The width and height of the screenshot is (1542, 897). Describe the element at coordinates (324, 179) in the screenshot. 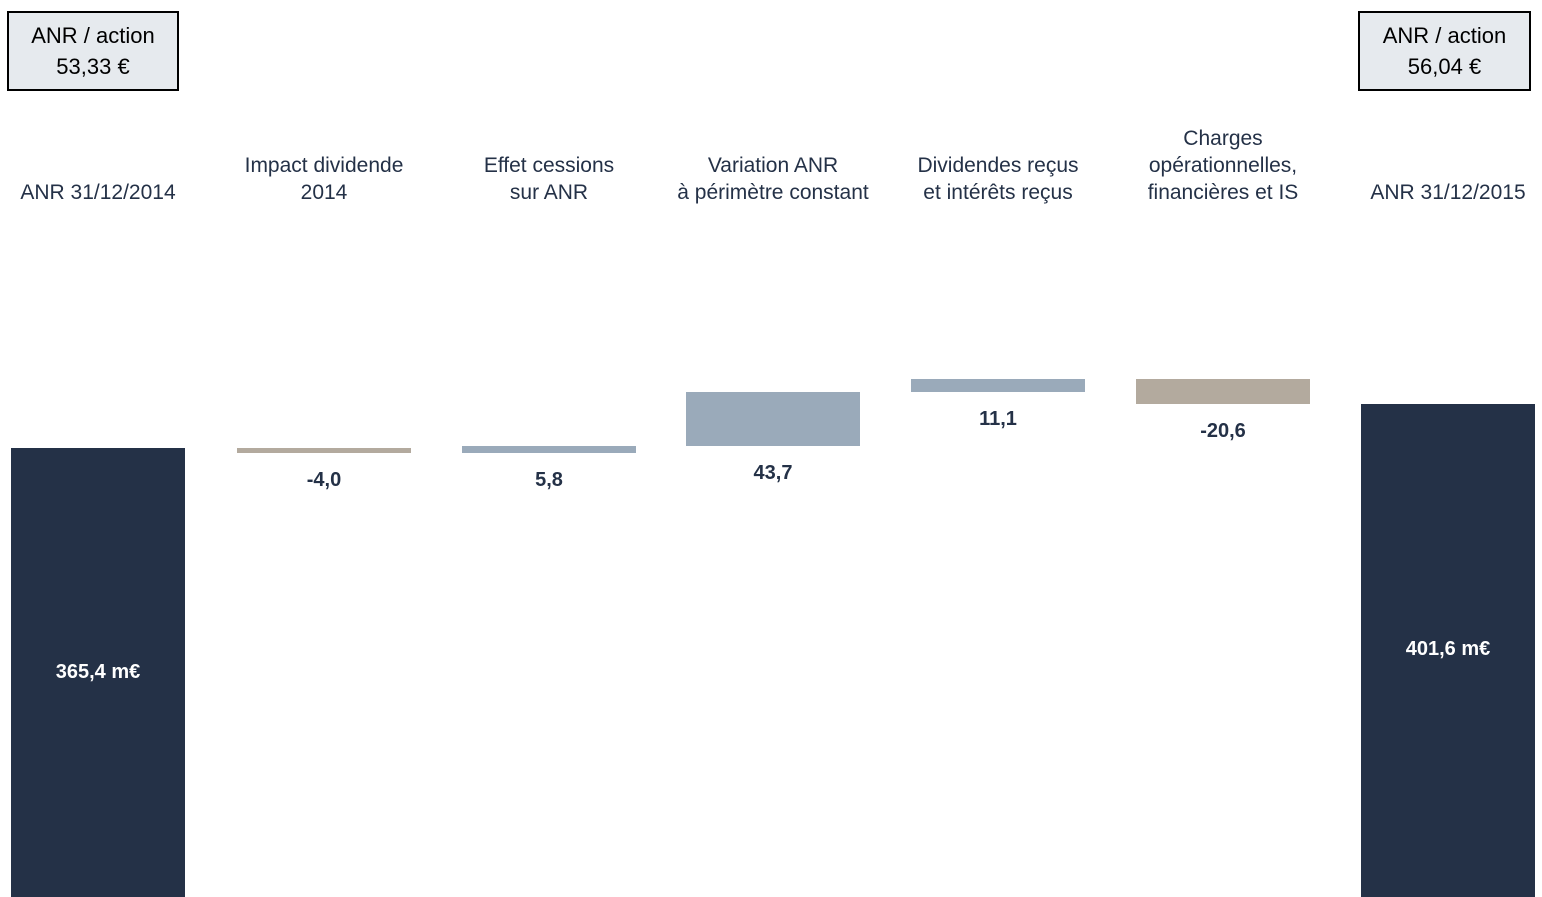

I see `category-label: Impact dividende 2014` at that location.